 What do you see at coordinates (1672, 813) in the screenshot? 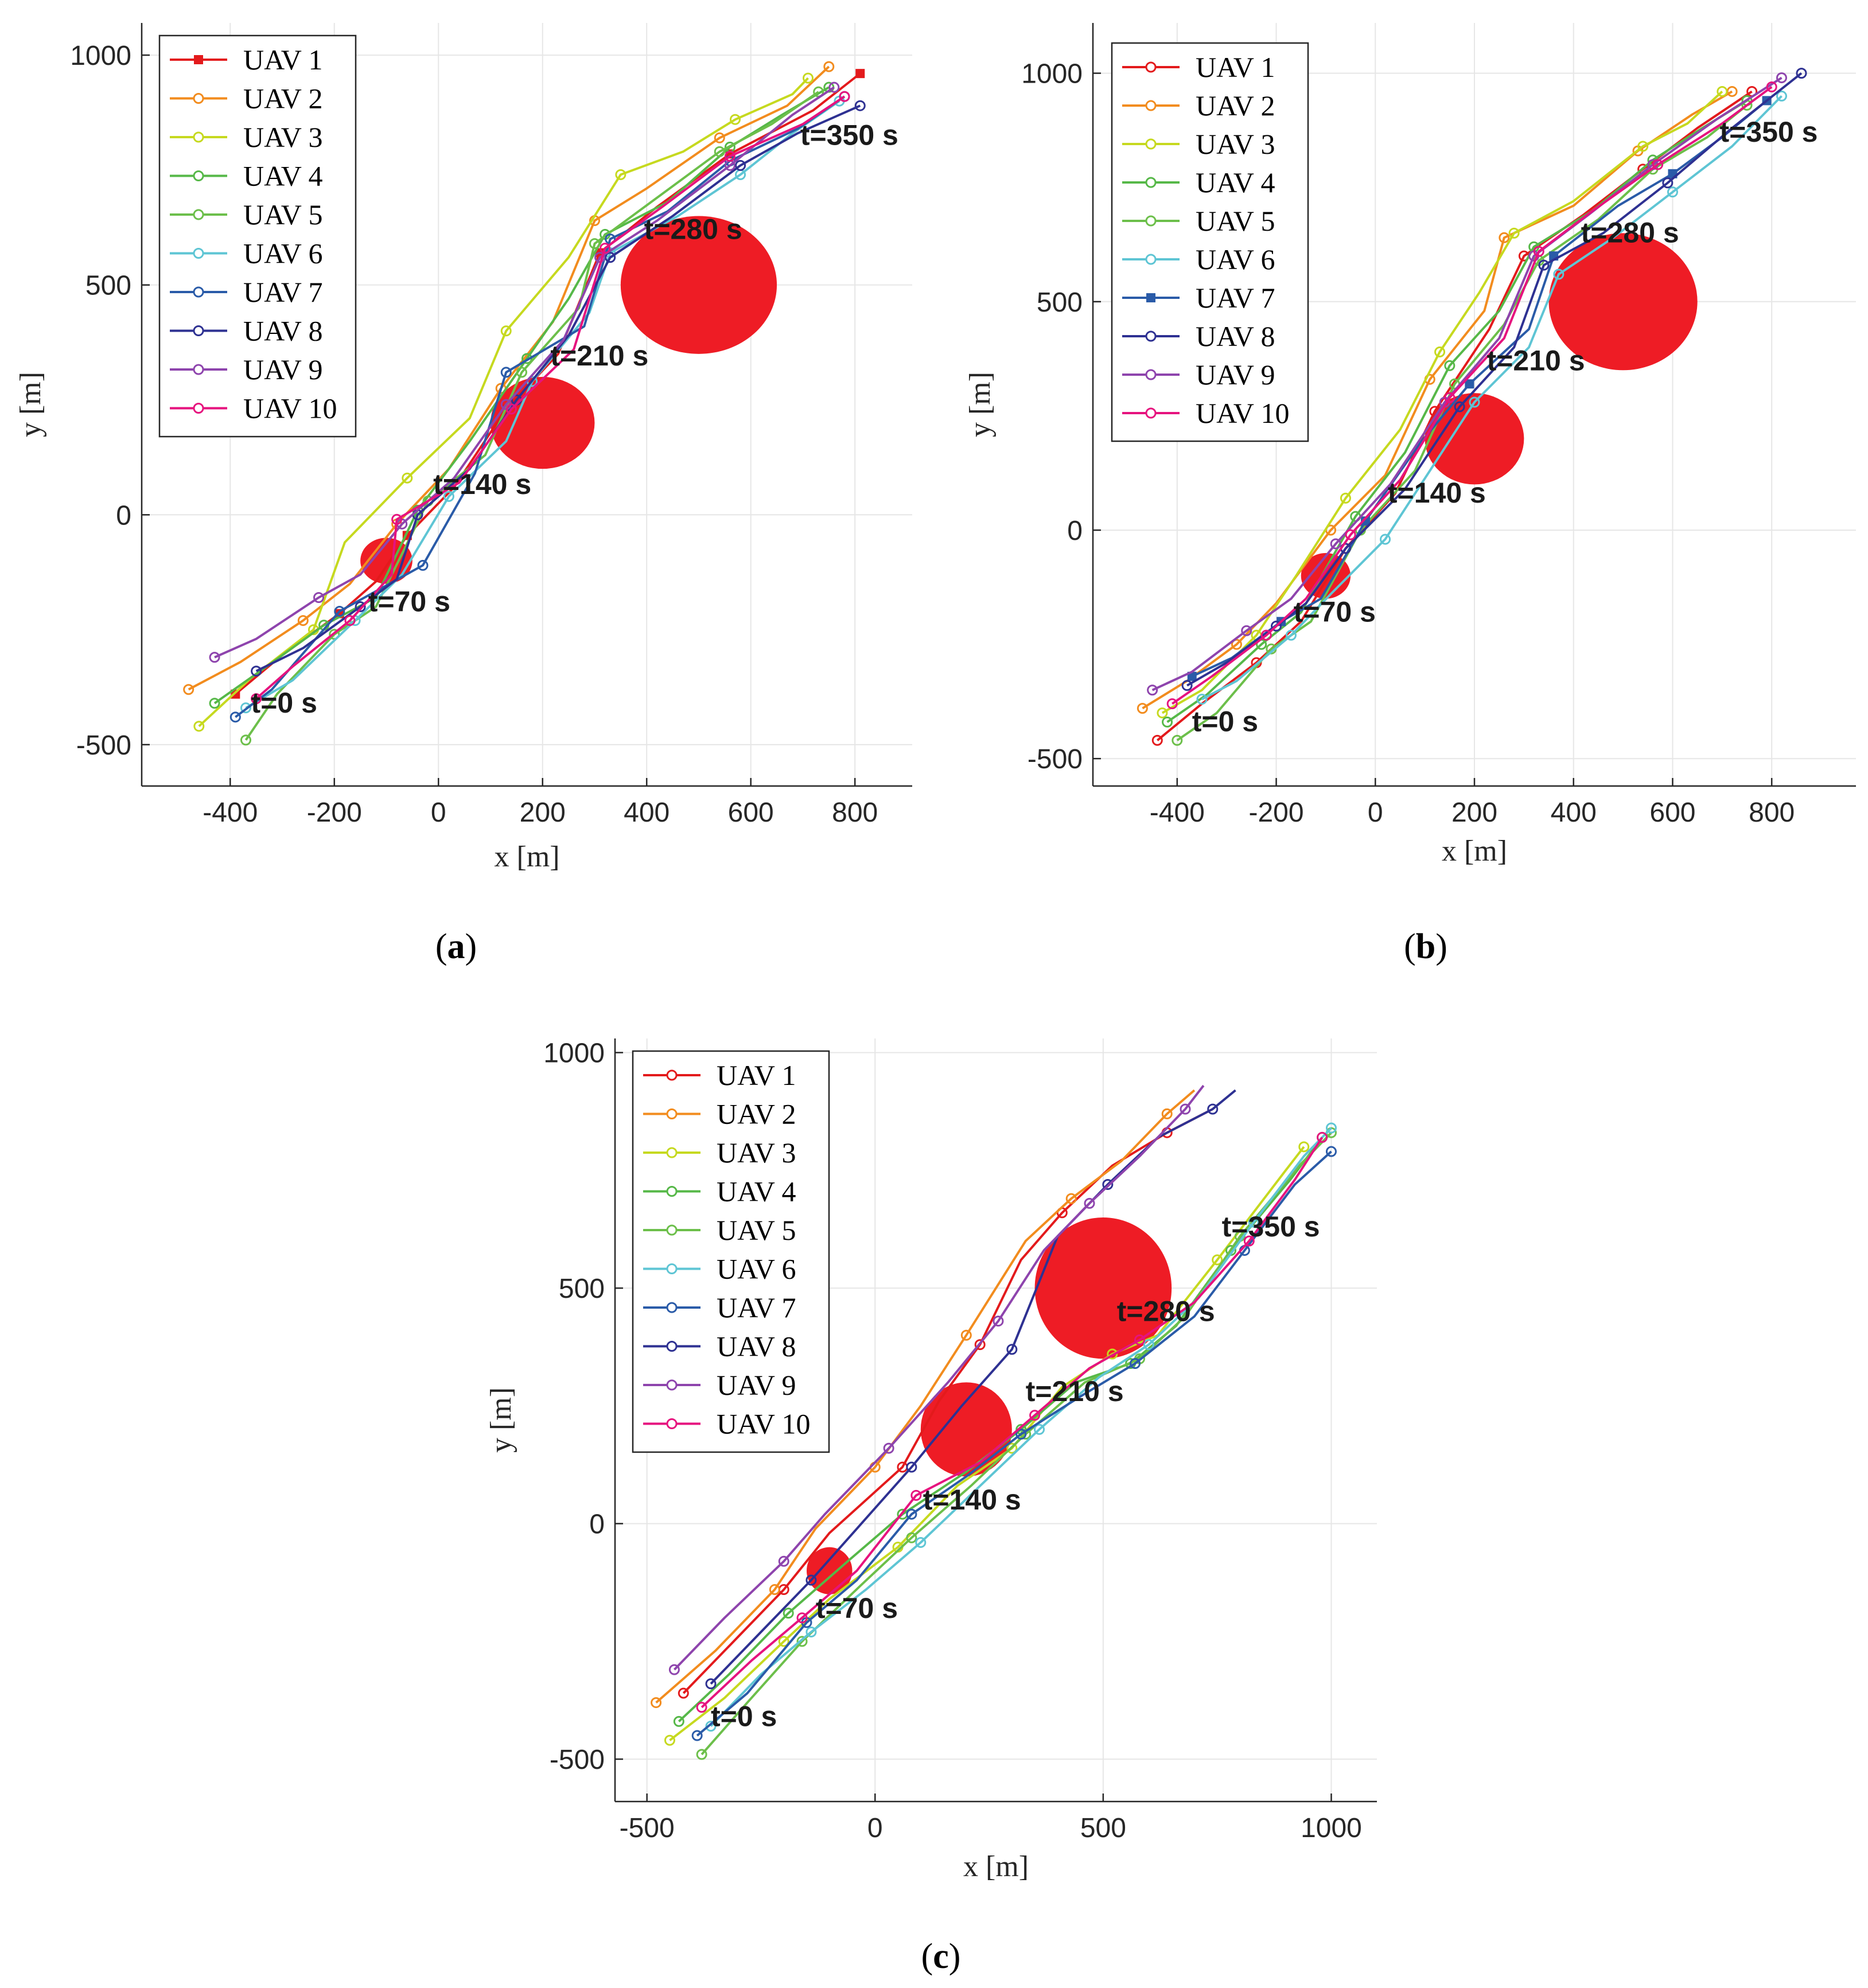
I see `x-tick-label: 600` at bounding box center [1672, 813].